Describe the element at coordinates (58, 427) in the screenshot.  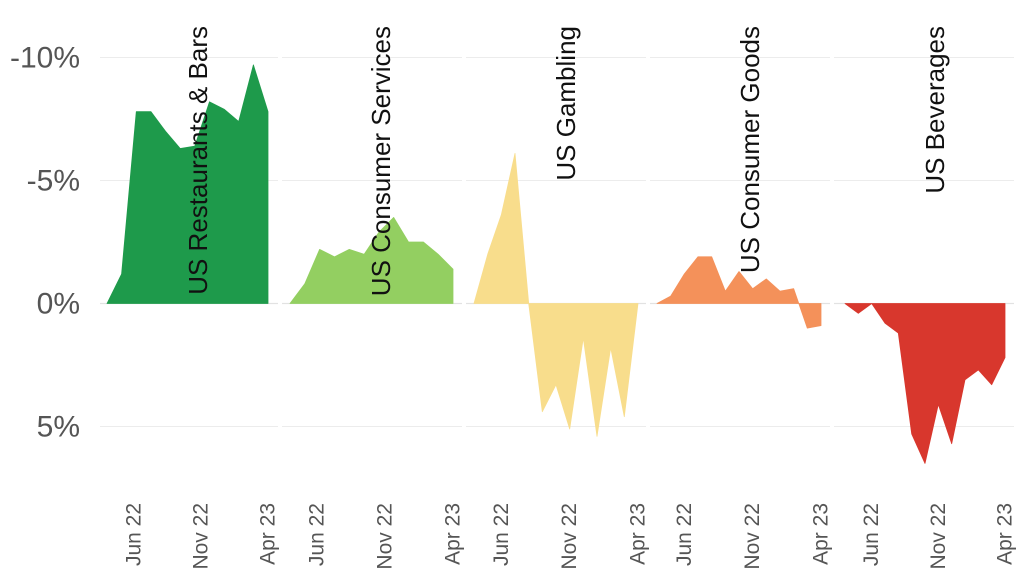
I see `y-tick-label: 5%` at that location.